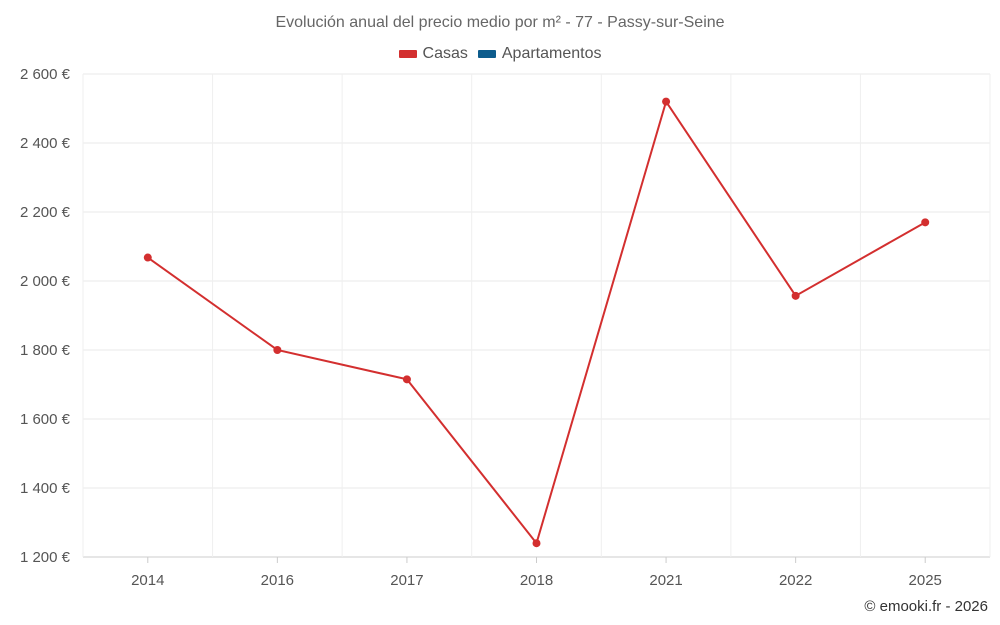 The width and height of the screenshot is (1000, 625). I want to click on y-tick-label: 1 400 €, so click(45, 488).